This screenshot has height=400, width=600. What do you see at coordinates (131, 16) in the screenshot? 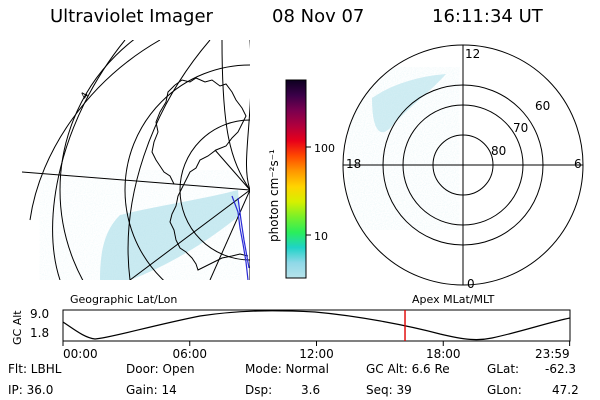
I see `instrument-title: Ultraviolet Imager` at bounding box center [131, 16].